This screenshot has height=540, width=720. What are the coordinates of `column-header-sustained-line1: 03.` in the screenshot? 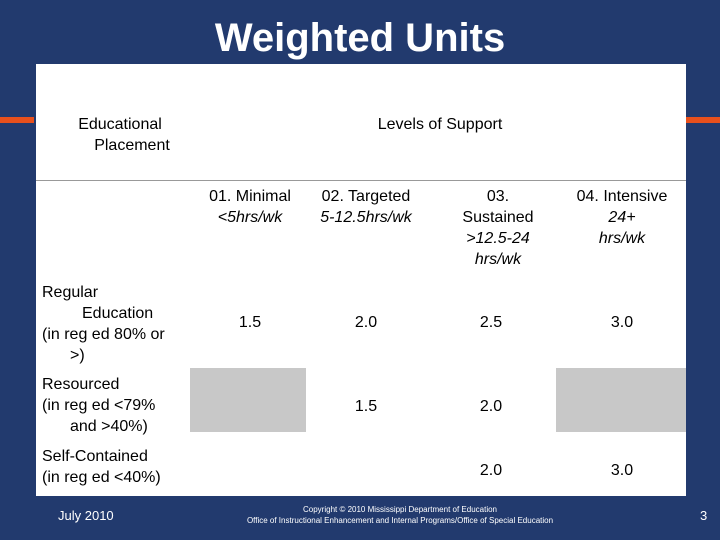 It's located at (498, 196).